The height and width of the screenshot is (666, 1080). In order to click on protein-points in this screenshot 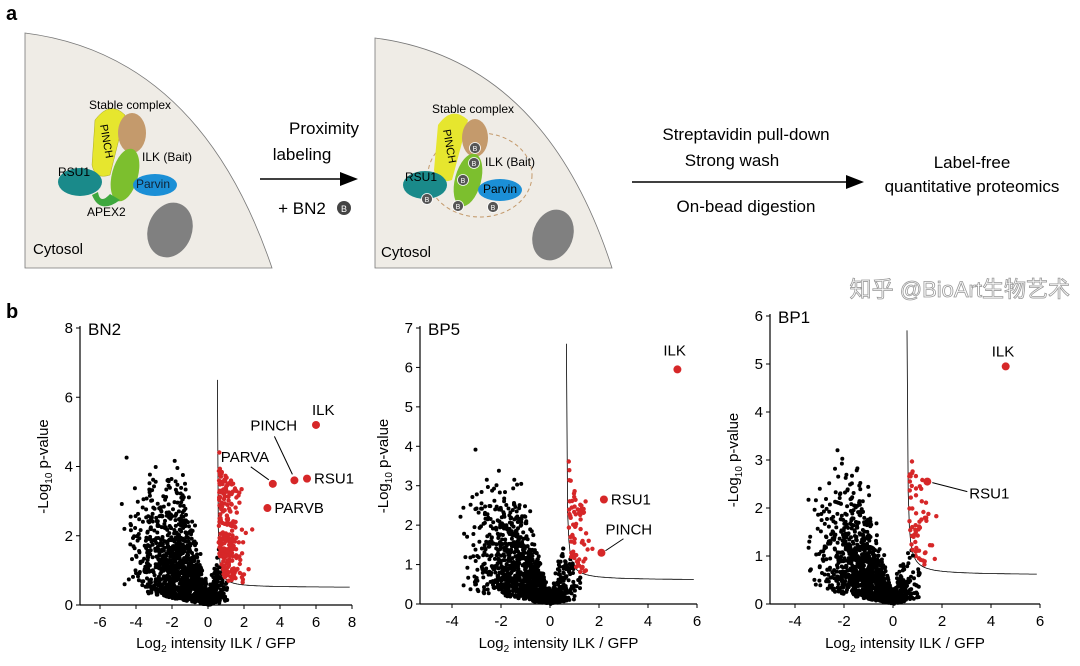, I will do `click(872, 527)`.